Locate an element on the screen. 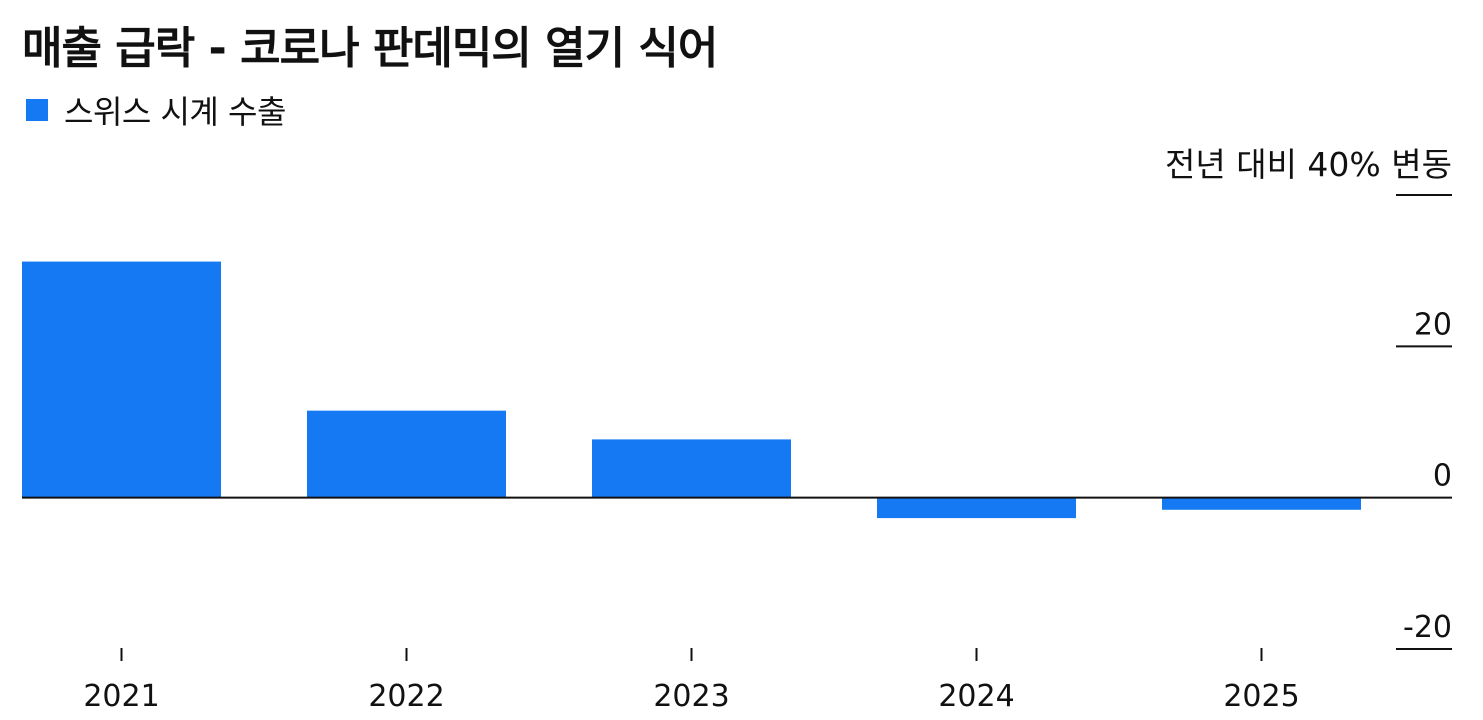 Image resolution: width=1483 pixels, height=720 pixels. y-tick-label: -20 is located at coordinates (1427, 627).